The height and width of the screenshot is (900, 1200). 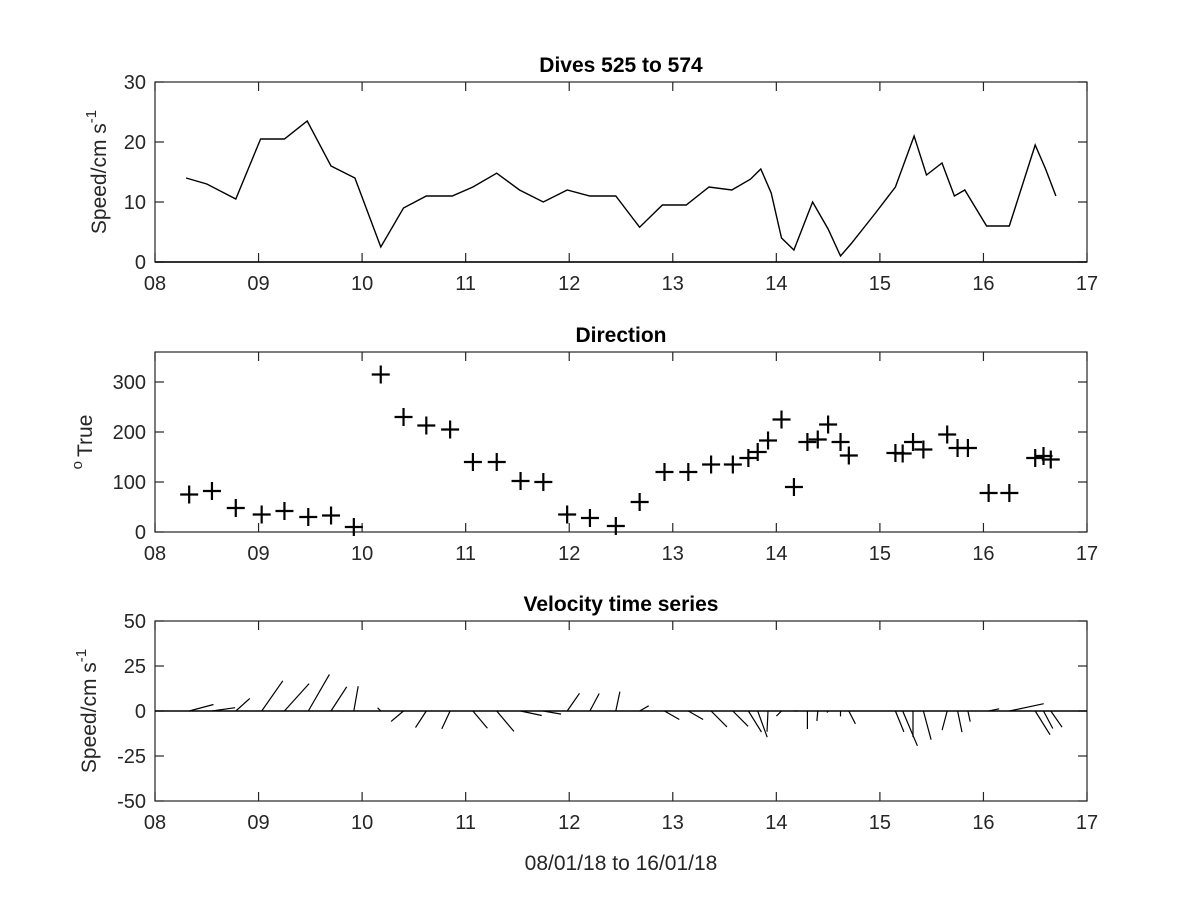 What do you see at coordinates (99, 178) in the screenshot?
I see `y-axis-label-speed-text: Speed/cm s` at bounding box center [99, 178].